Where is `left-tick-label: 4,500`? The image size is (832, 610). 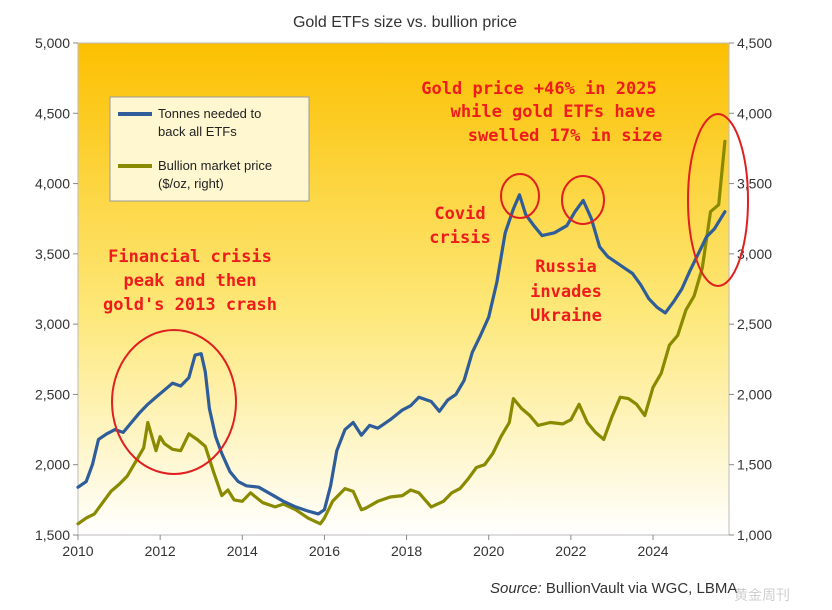
left-tick-label: 4,500 is located at coordinates (52, 113).